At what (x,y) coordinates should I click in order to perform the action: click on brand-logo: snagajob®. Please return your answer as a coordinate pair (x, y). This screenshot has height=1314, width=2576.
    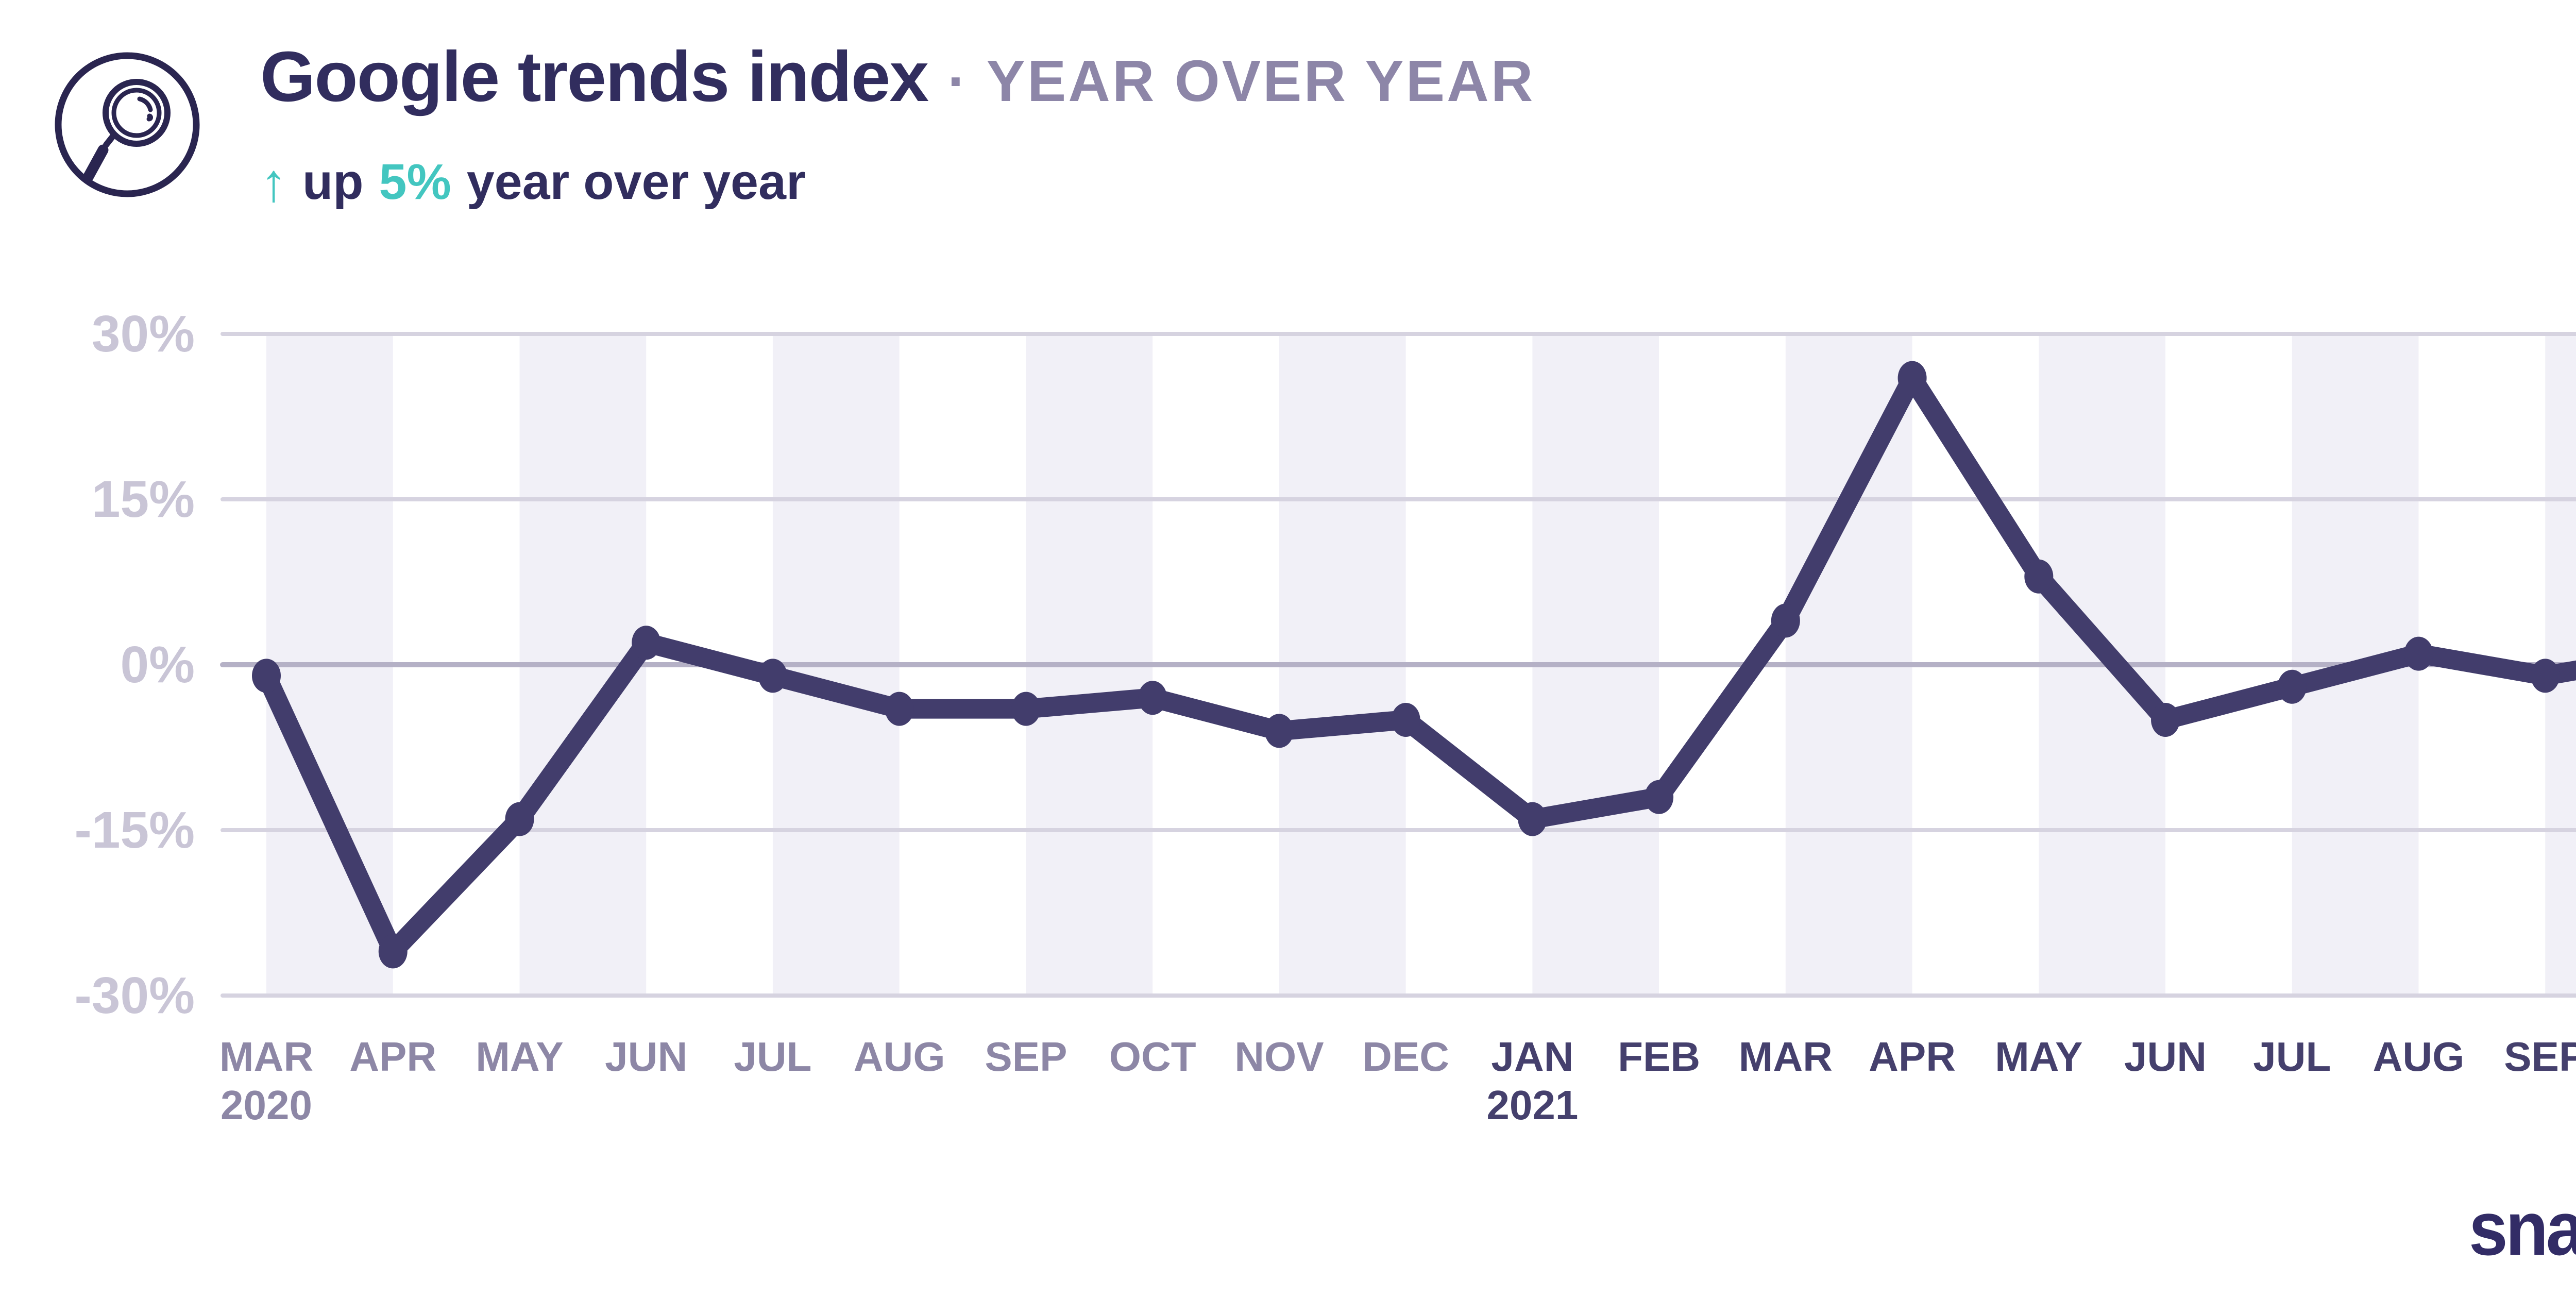
    Looking at the image, I should click on (2522, 1229).